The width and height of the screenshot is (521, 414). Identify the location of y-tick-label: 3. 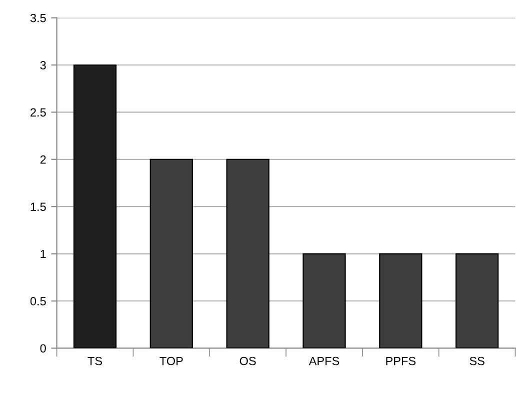
(43, 65).